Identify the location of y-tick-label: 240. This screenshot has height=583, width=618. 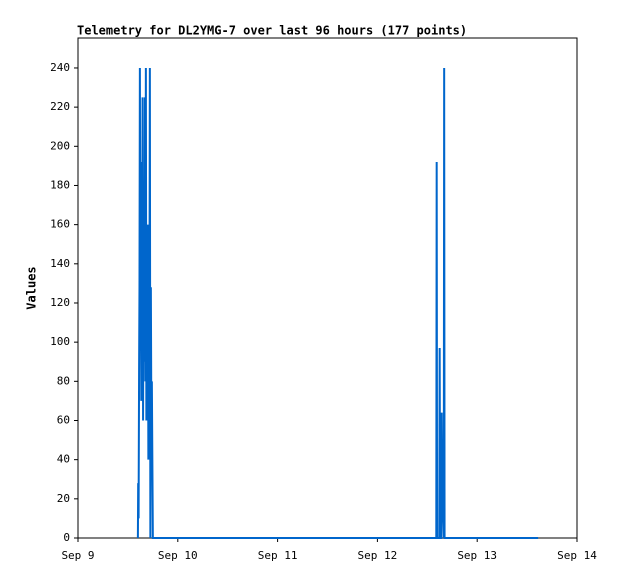
(60, 67).